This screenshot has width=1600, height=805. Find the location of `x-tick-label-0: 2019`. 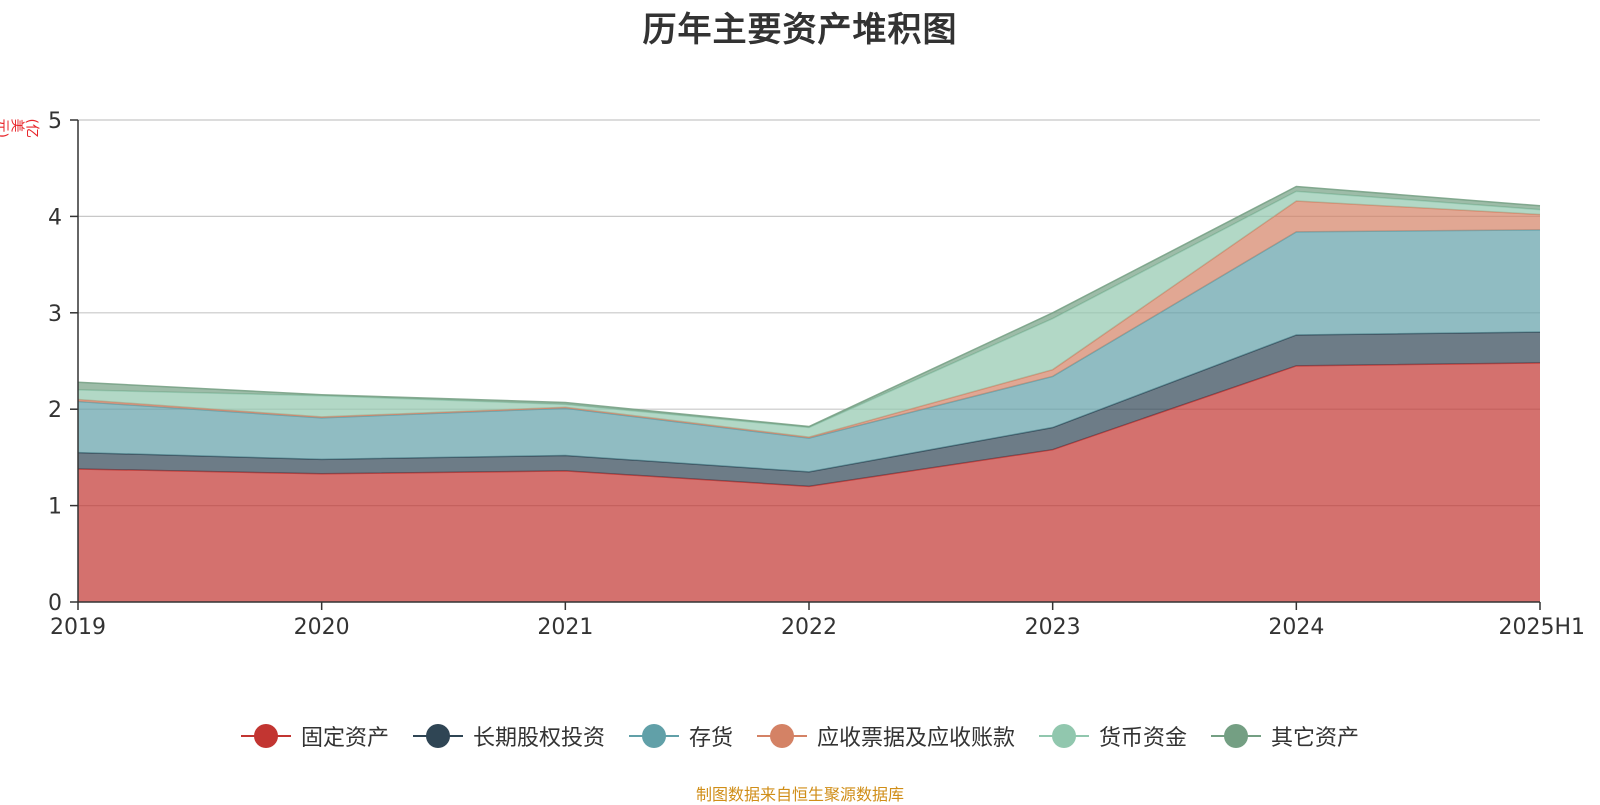

x-tick-label-0: 2019 is located at coordinates (78, 627).